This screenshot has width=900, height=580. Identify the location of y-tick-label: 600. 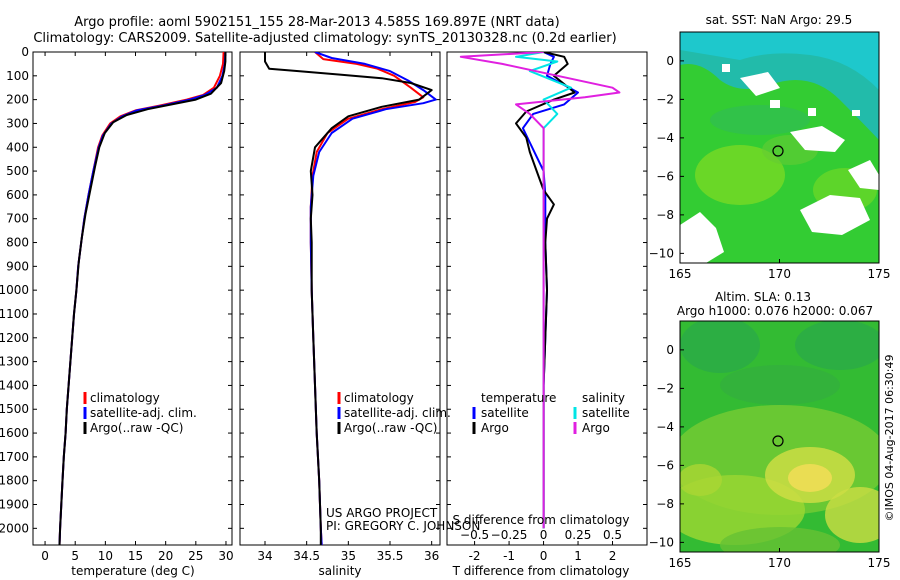
(17, 195).